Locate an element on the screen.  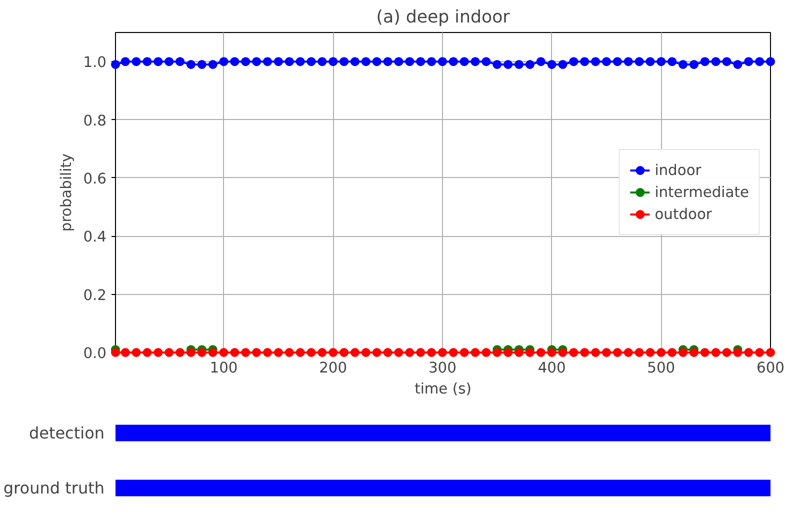
y-tick-label: 0.2 is located at coordinates (95, 295).